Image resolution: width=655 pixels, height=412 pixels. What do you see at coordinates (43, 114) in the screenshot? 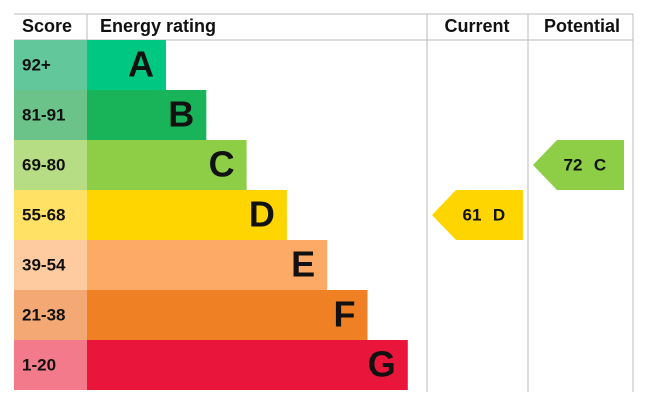
I see `score-label: 81-91` at bounding box center [43, 114].